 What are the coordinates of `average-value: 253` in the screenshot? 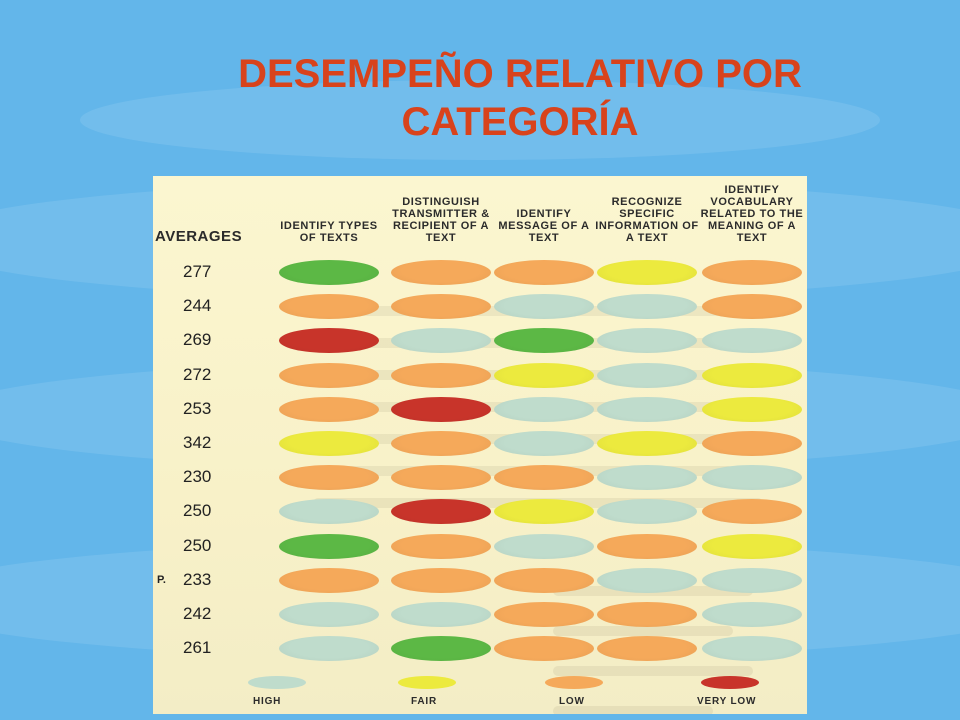 It's located at (197, 408).